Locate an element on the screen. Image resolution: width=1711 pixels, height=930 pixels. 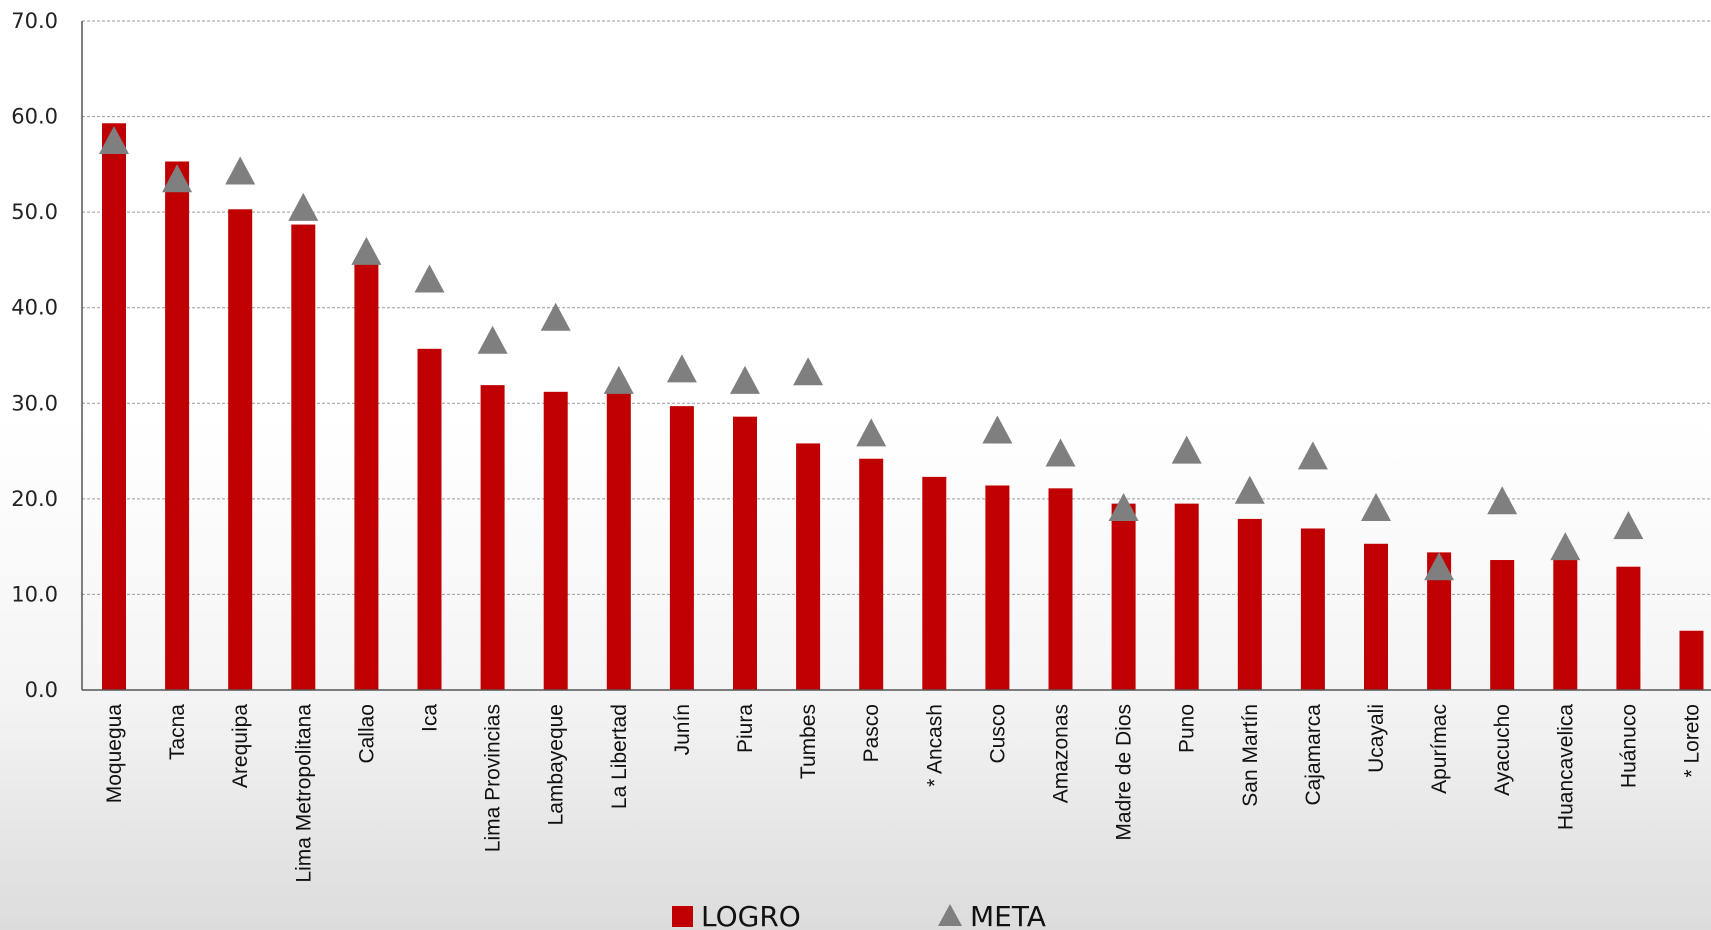
x-category-label: Tumbes is located at coordinates (808, 741).